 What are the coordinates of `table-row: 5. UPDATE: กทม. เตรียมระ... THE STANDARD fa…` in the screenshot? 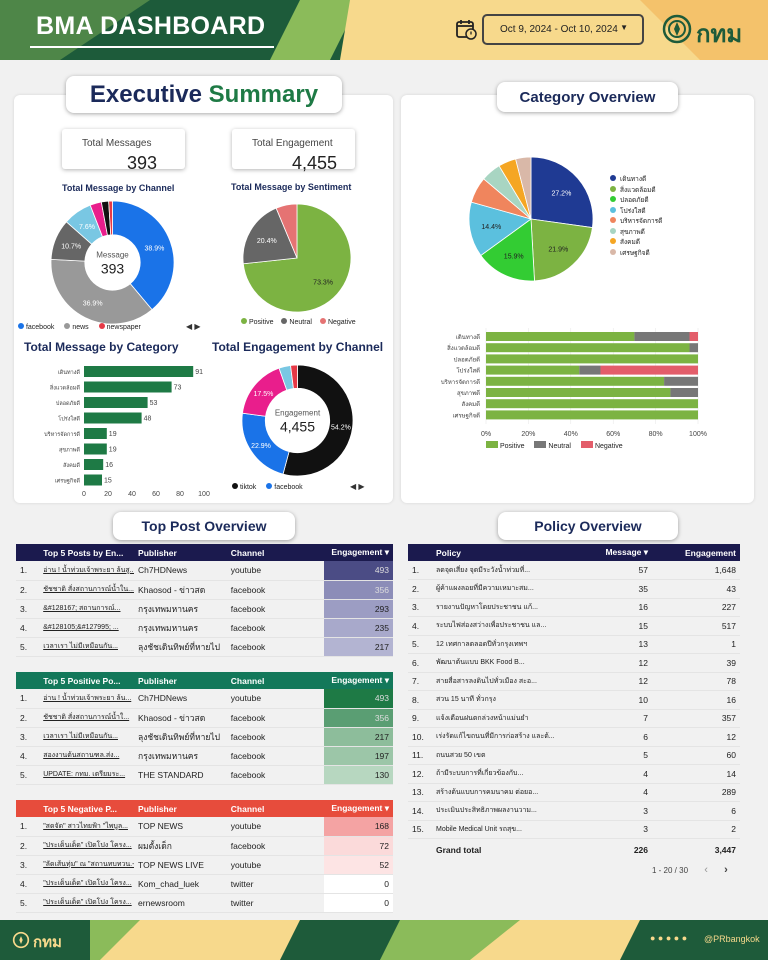 It's located at (204, 775).